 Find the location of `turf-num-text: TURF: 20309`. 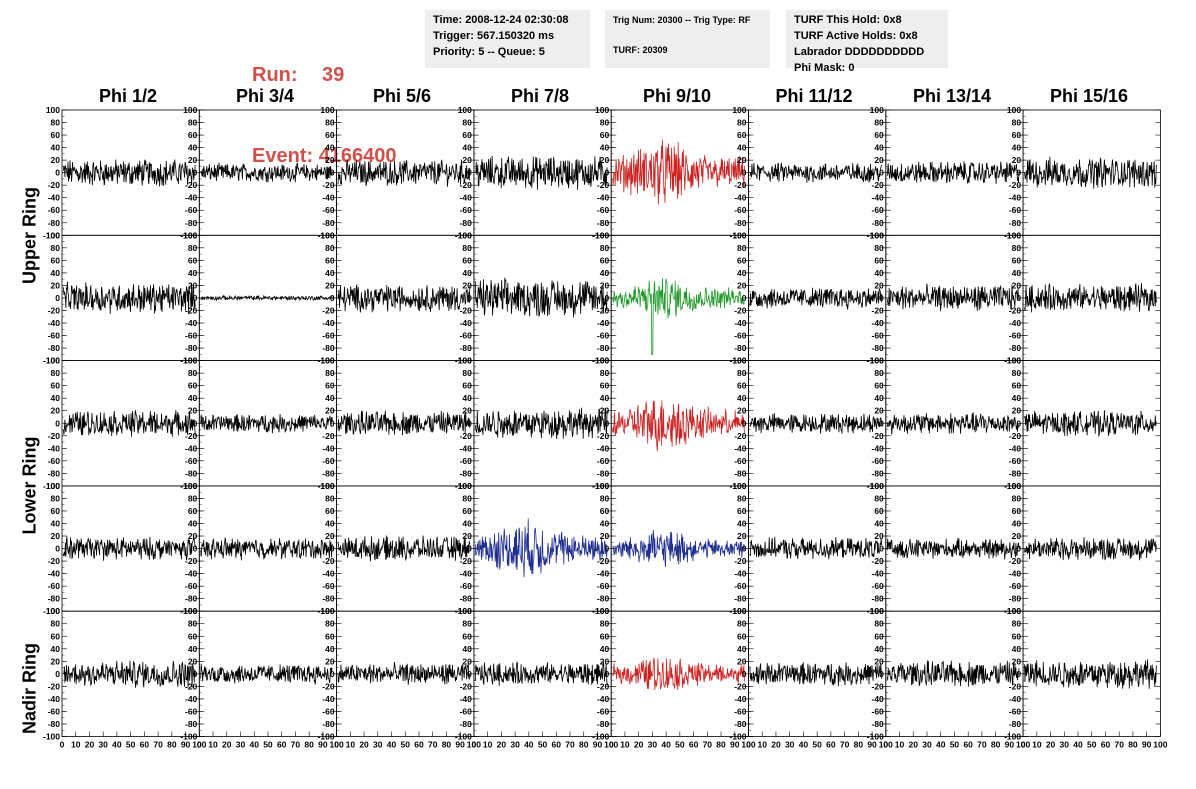

turf-num-text: TURF: 20309 is located at coordinates (640, 50).